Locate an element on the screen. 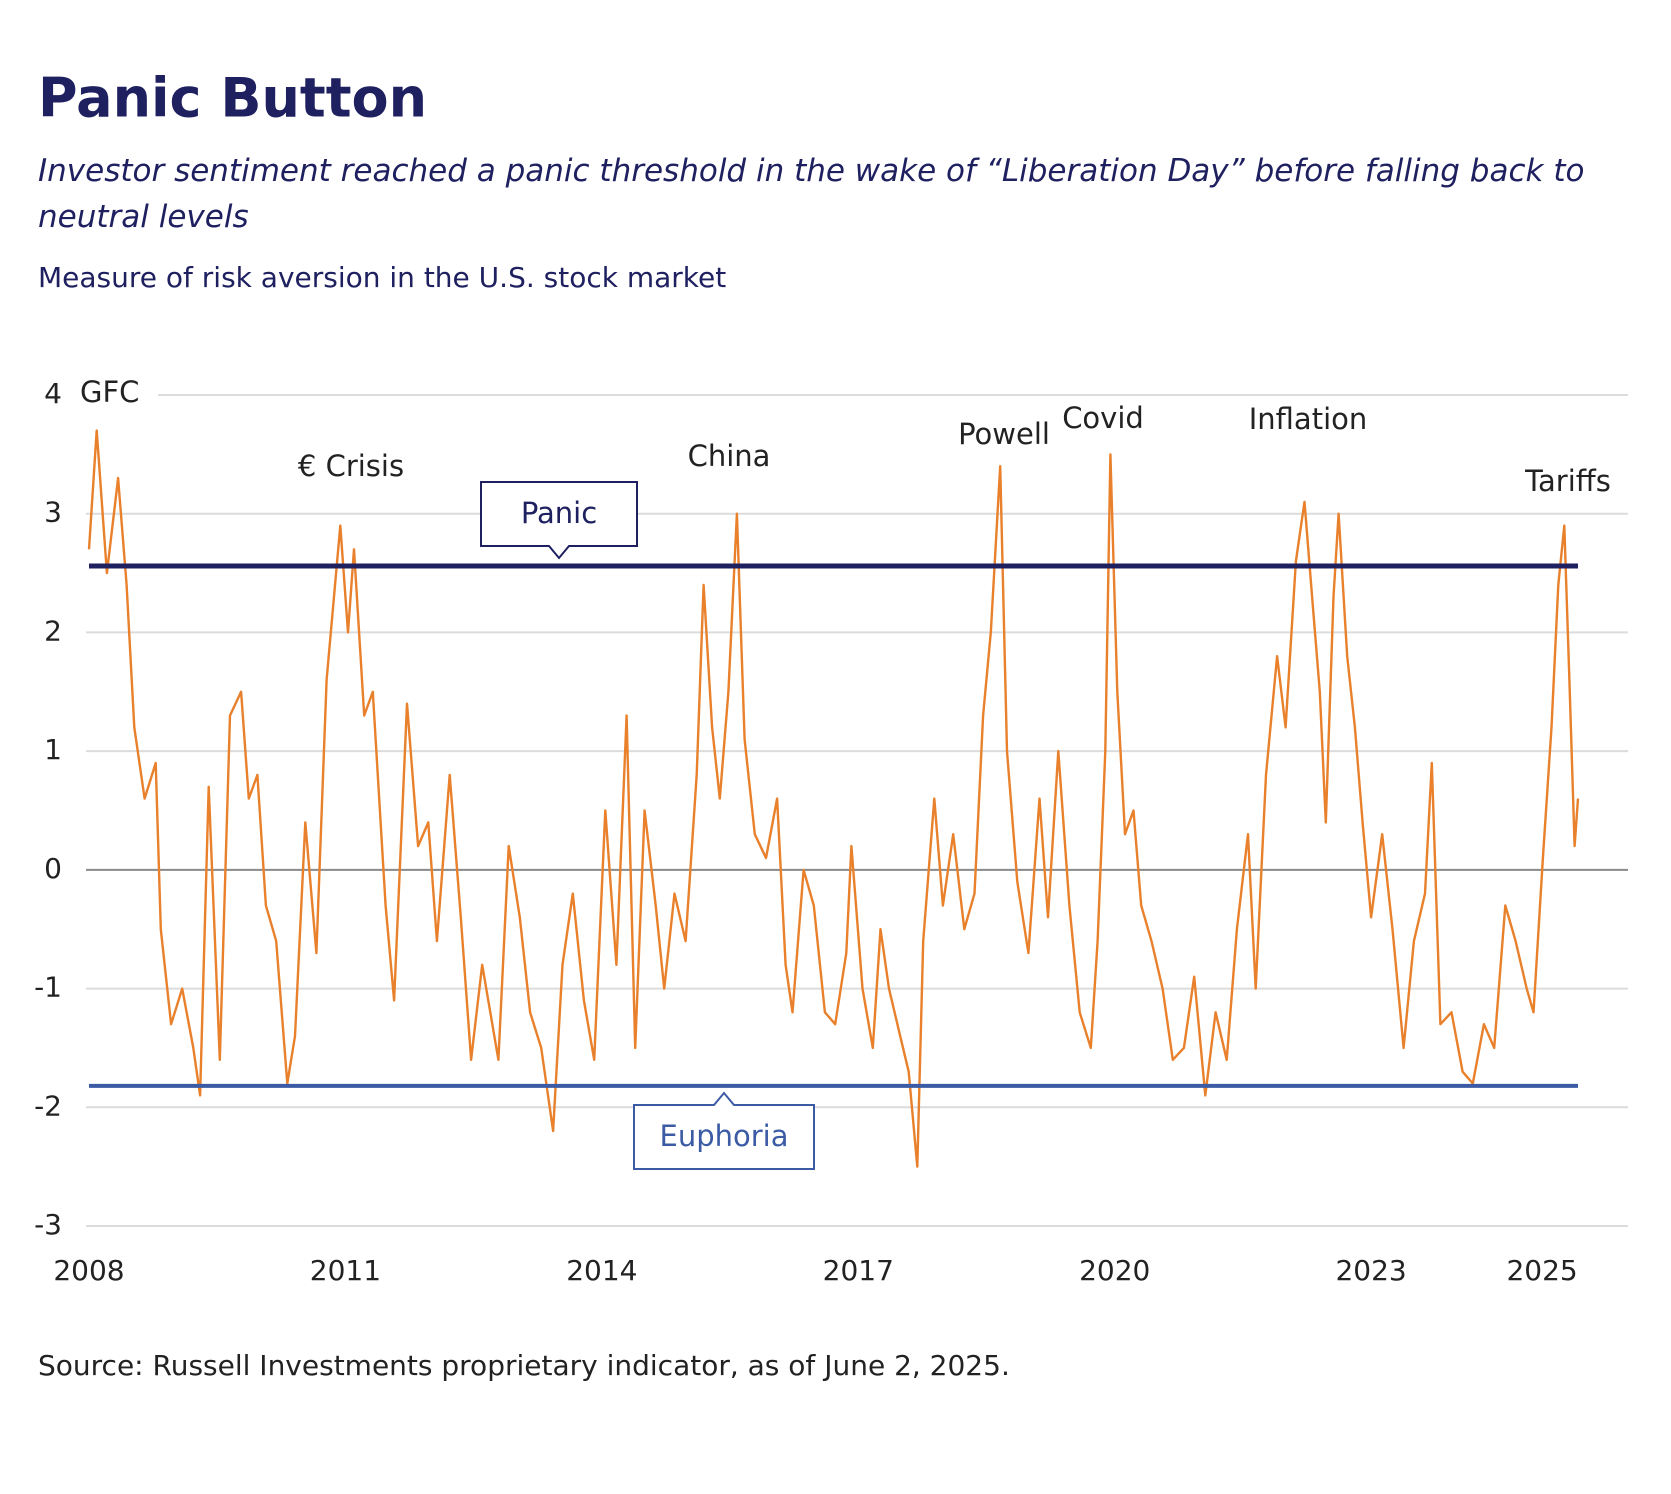 Image resolution: width=1671 pixels, height=1494 pixels. y-tick-label: -2 is located at coordinates (48, 1105).